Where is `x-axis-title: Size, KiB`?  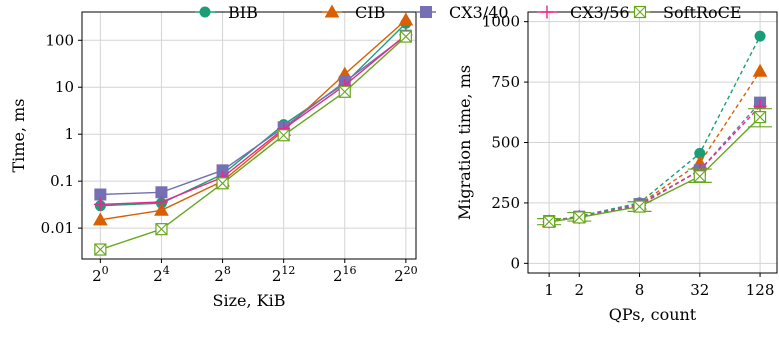 x-axis-title: Size, KiB is located at coordinates (249, 300).